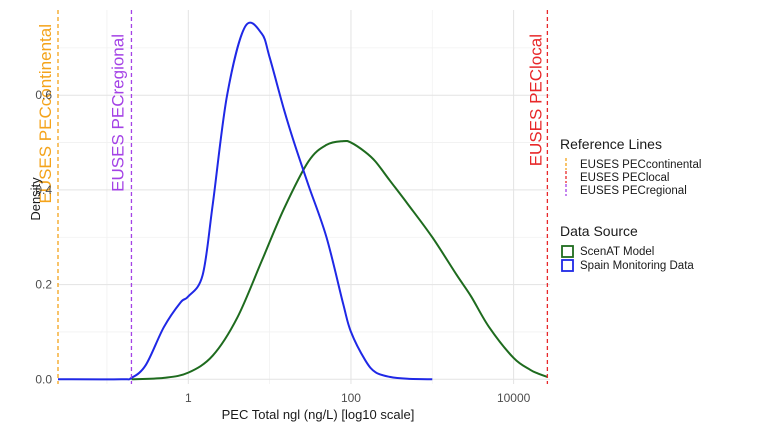 The width and height of the screenshot is (770, 432). What do you see at coordinates (43, 237) in the screenshot?
I see `y-axis-ticks: 0.0 0.2 0.4 0.6` at bounding box center [43, 237].